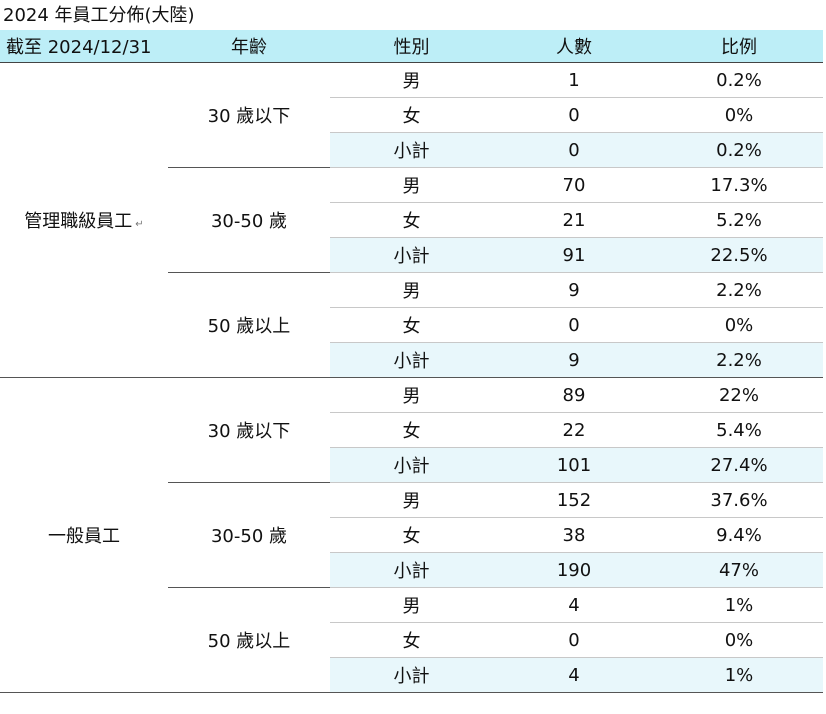  I want to click on count-cell: 152, so click(574, 500).